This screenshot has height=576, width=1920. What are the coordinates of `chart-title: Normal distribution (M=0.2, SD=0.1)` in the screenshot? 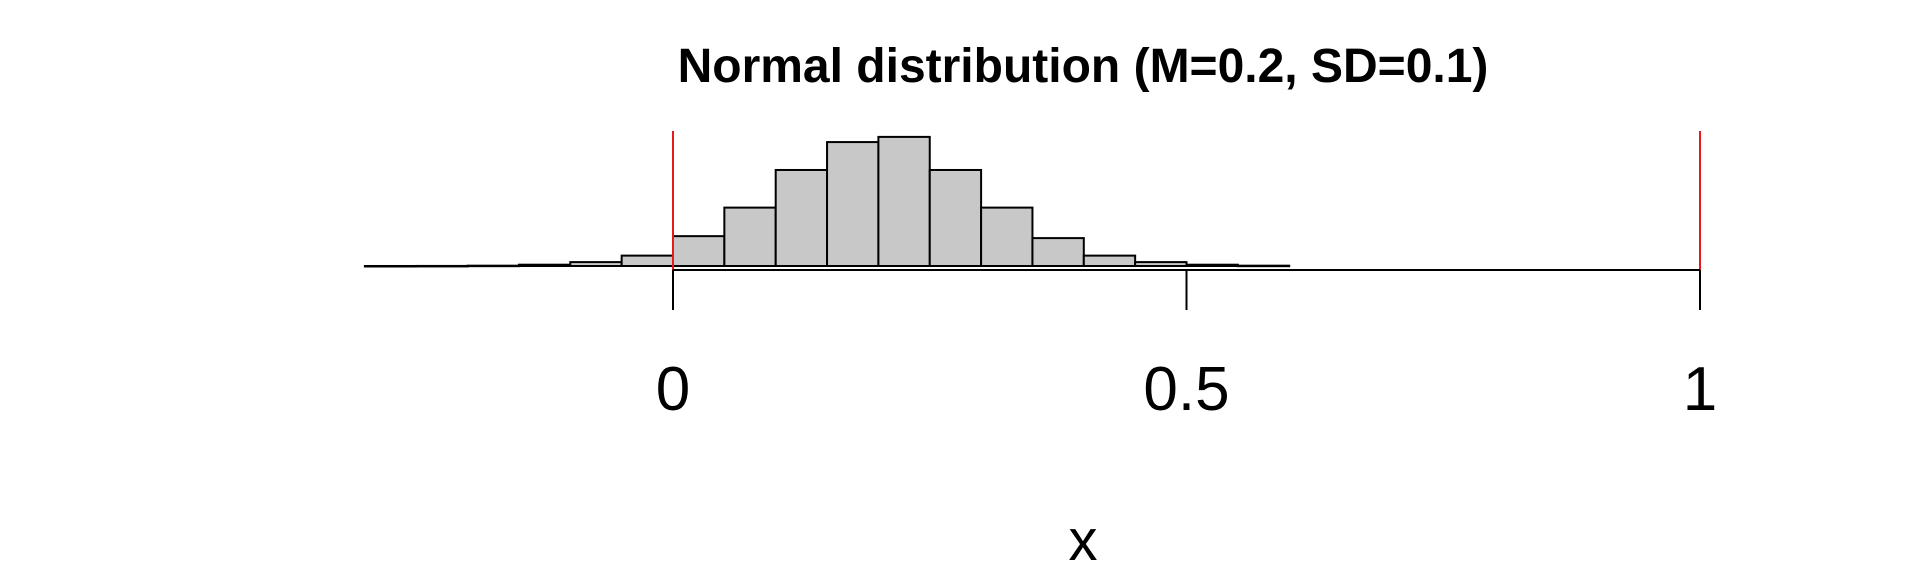 It's located at (1083, 66).